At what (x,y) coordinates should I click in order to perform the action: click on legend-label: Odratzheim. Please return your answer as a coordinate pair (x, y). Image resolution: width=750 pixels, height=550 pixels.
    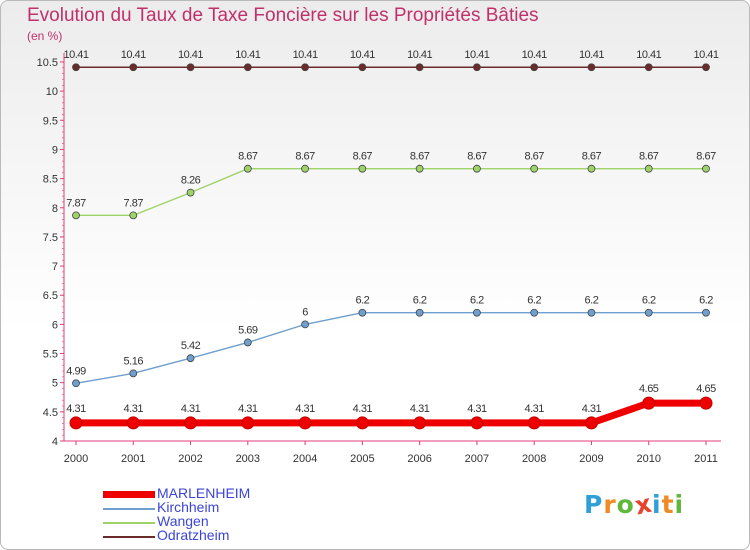
    Looking at the image, I should click on (193, 535).